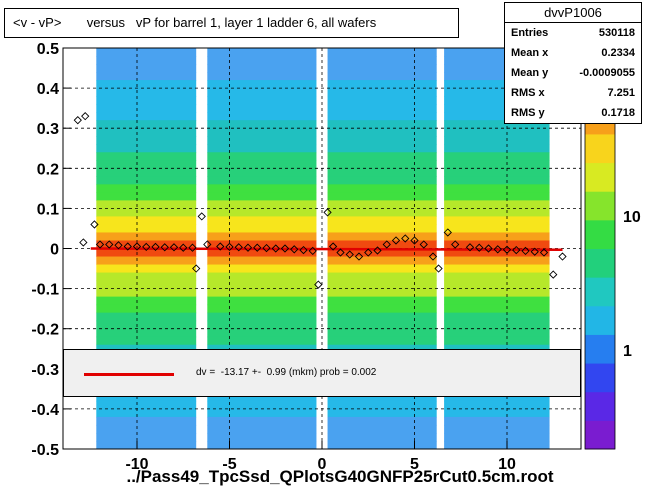 This screenshot has height=499, width=647. I want to click on y-tick-label: -0.3, so click(45, 370).